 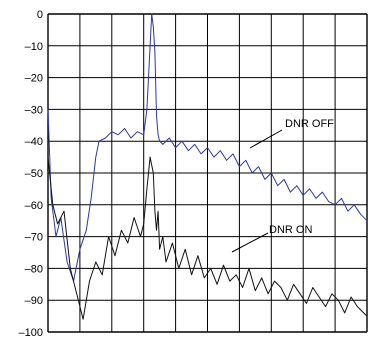 I want to click on annotation-dnr-off: DNR OFF, so click(x=309, y=124).